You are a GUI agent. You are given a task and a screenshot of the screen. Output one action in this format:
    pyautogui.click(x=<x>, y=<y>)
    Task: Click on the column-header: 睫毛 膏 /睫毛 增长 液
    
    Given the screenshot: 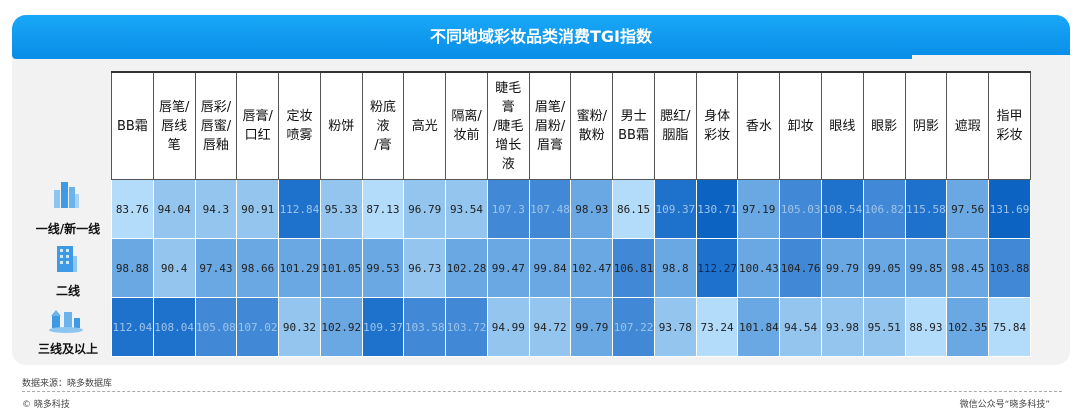 What is the action you would take?
    pyautogui.click(x=508, y=125)
    